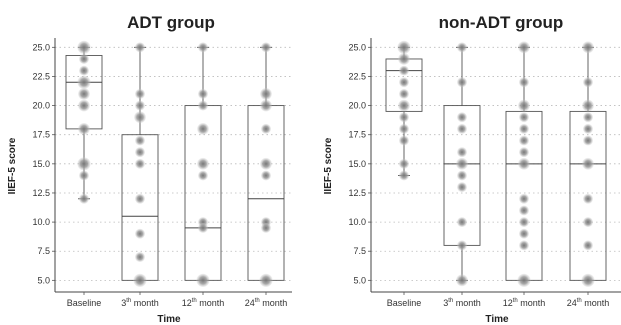 This screenshot has height=325, width=621. I want to click on y-tick-label: 10.0, so click(357, 222).